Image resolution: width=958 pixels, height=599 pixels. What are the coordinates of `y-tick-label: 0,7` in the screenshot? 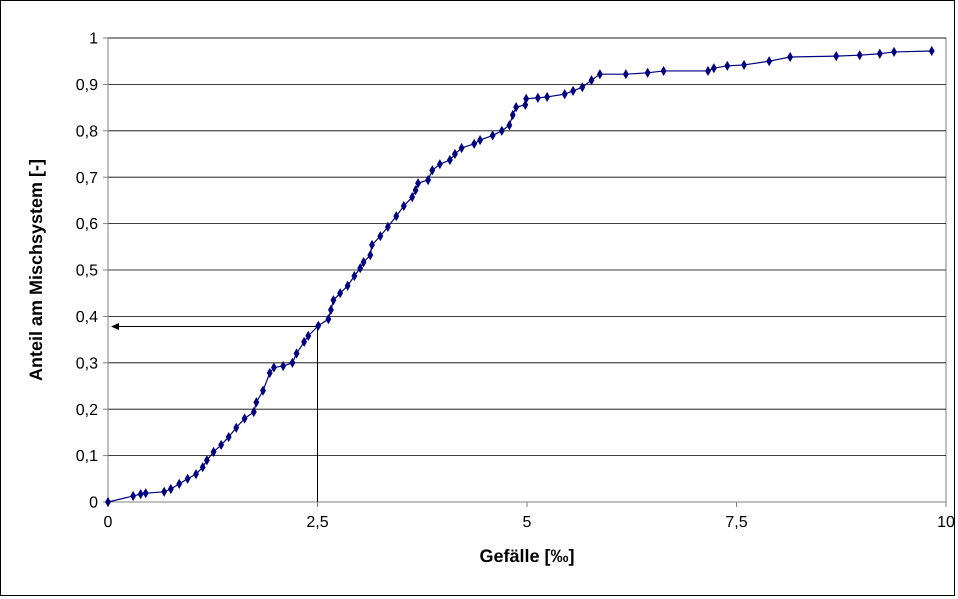 It's located at (87, 178).